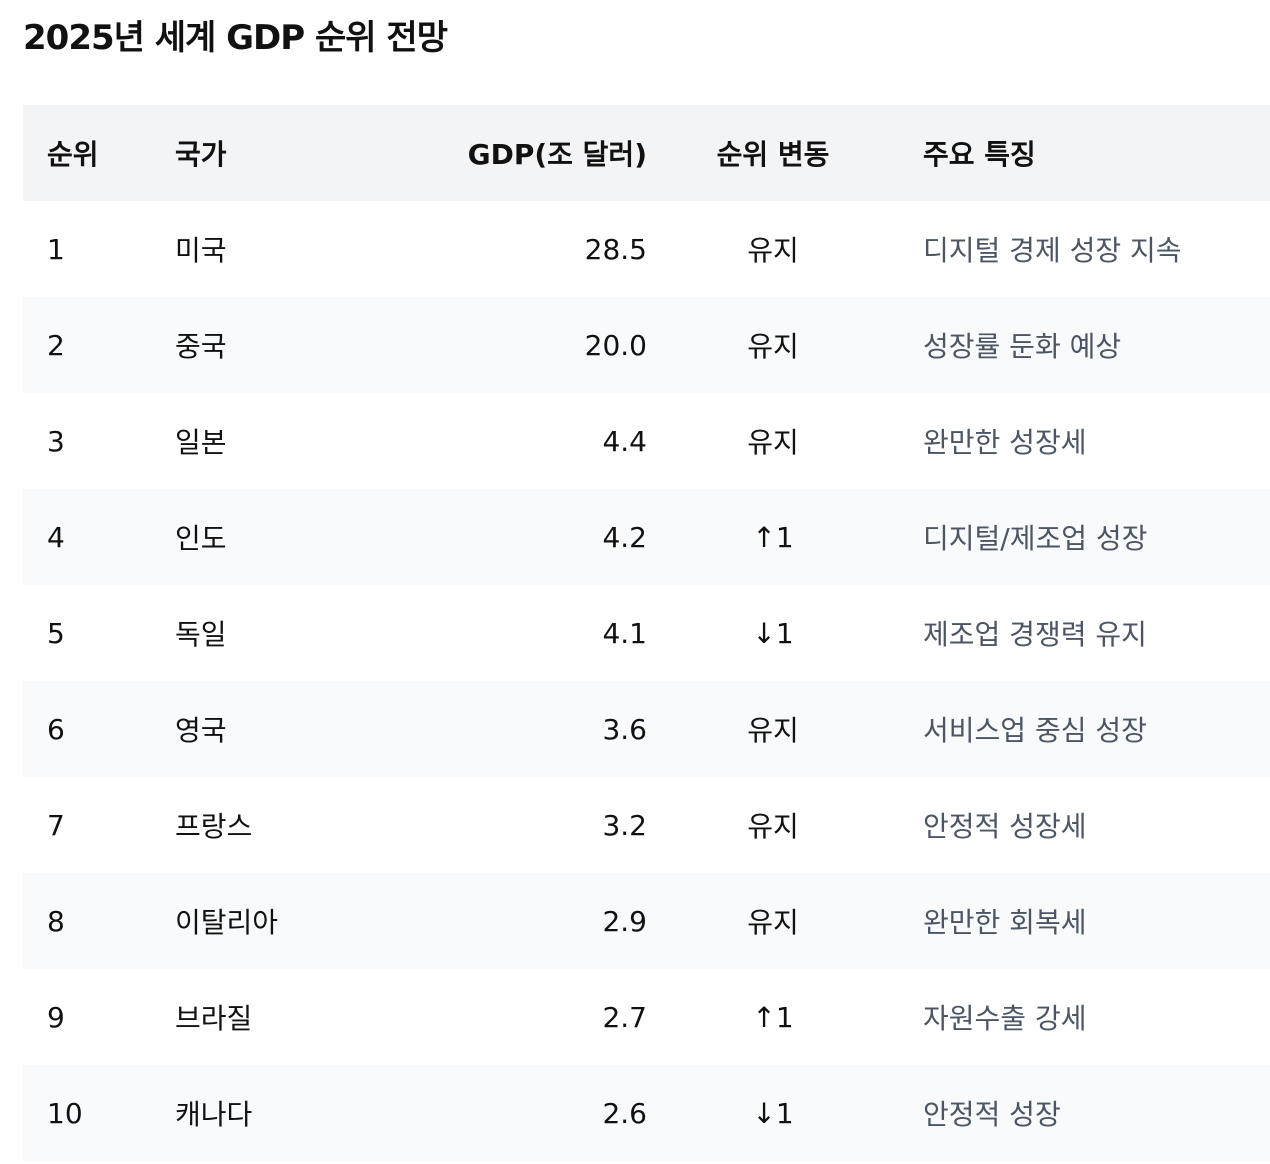 The image size is (1270, 1164). I want to click on cell-country: 인도, so click(201, 538).